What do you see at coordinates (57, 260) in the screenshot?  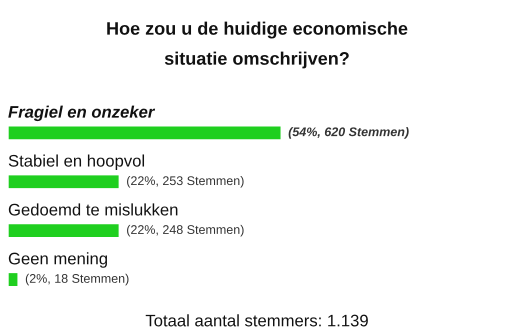 I see `y-tick-label: Geen mening` at bounding box center [57, 260].